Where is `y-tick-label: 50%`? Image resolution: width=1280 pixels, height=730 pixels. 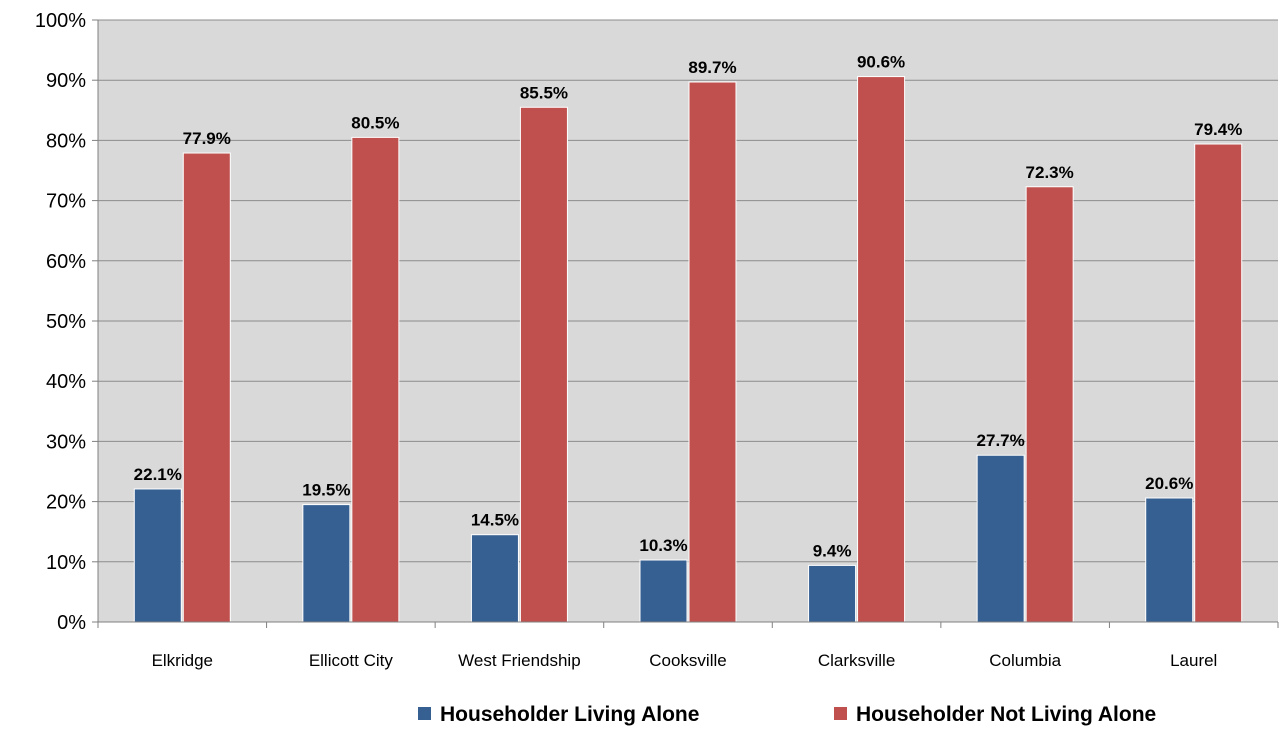
y-tick-label: 50% is located at coordinates (66, 322).